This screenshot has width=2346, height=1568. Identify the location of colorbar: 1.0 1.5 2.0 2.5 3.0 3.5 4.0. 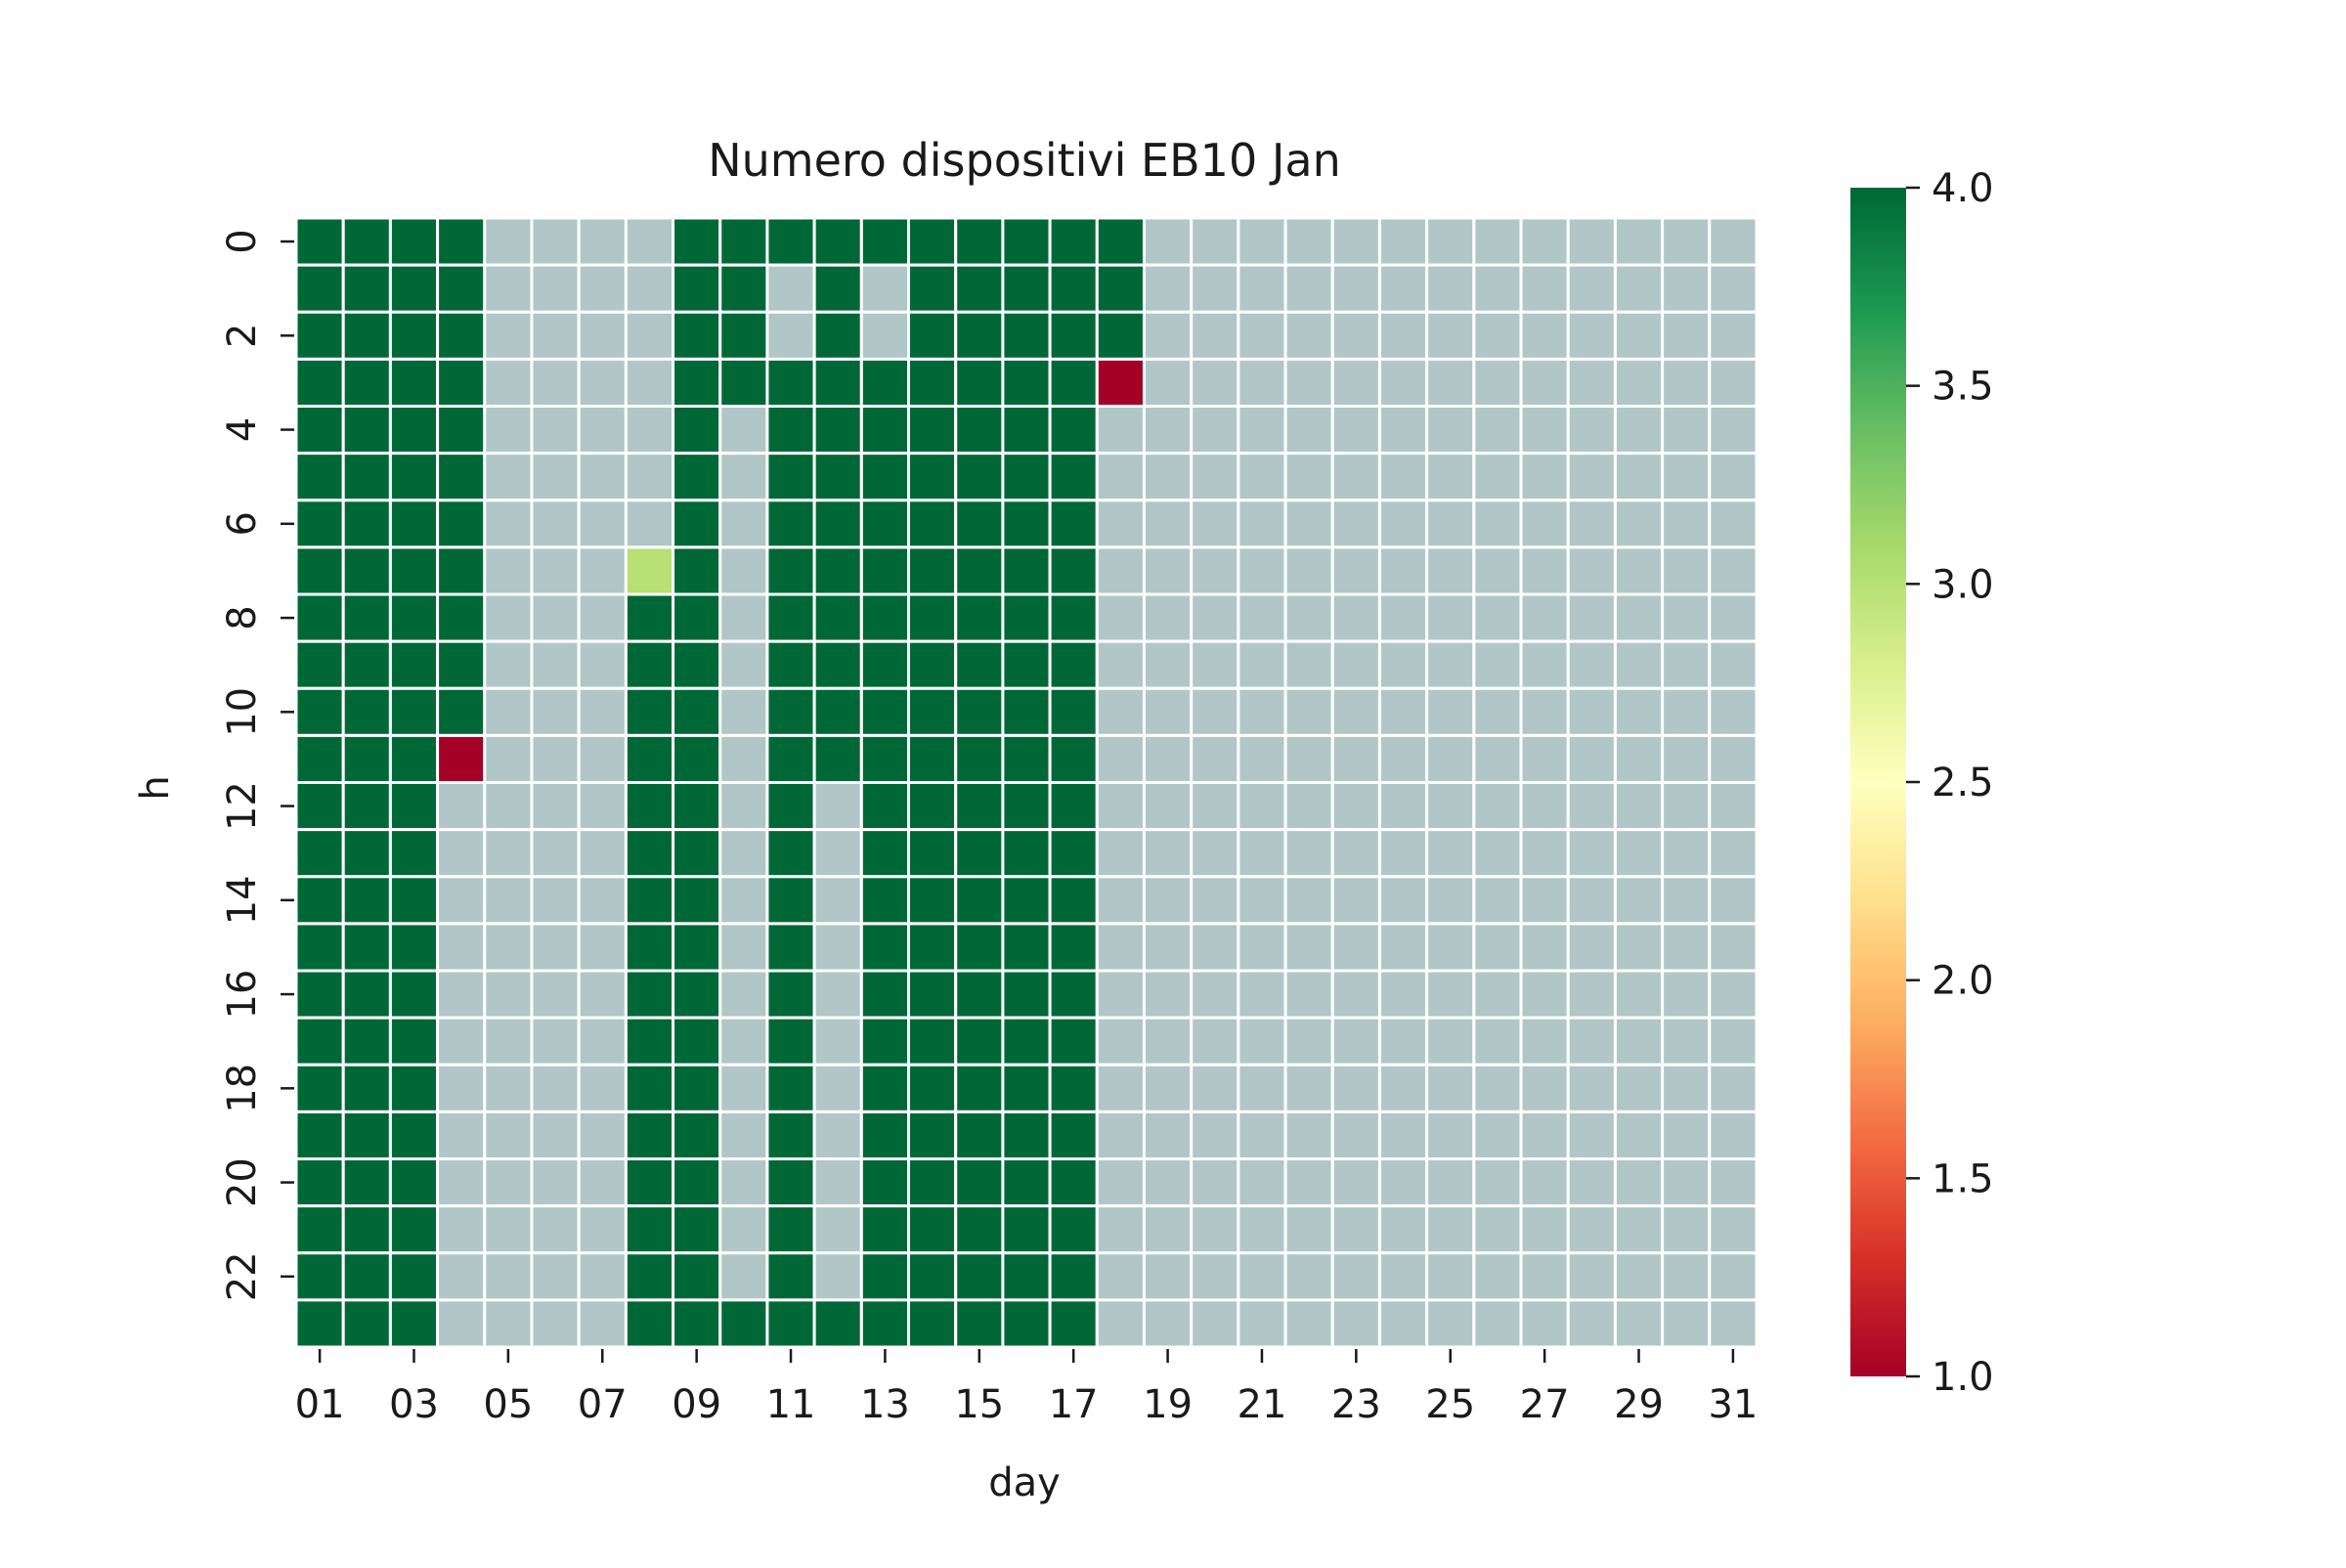
(1922, 783).